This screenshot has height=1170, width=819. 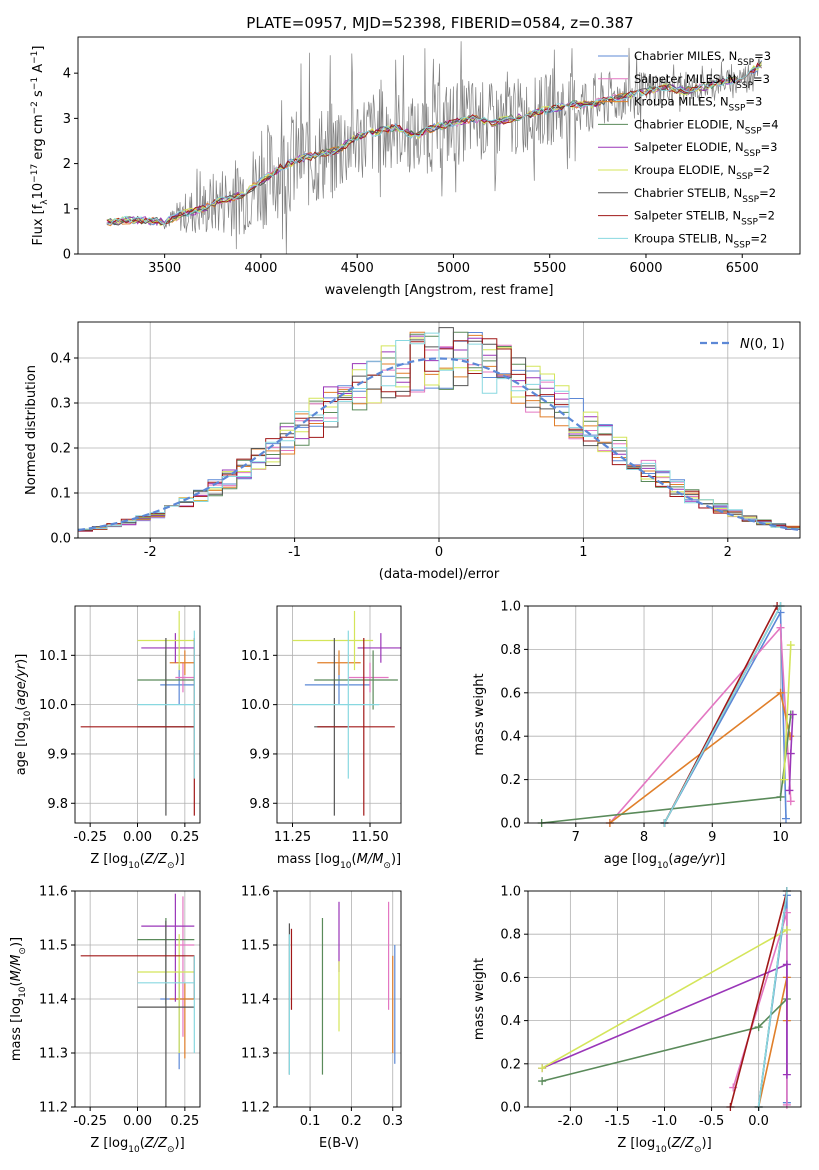 I want to click on legend-entry-label: Salpeter STELIB, NSSP=2, so click(x=704, y=218).